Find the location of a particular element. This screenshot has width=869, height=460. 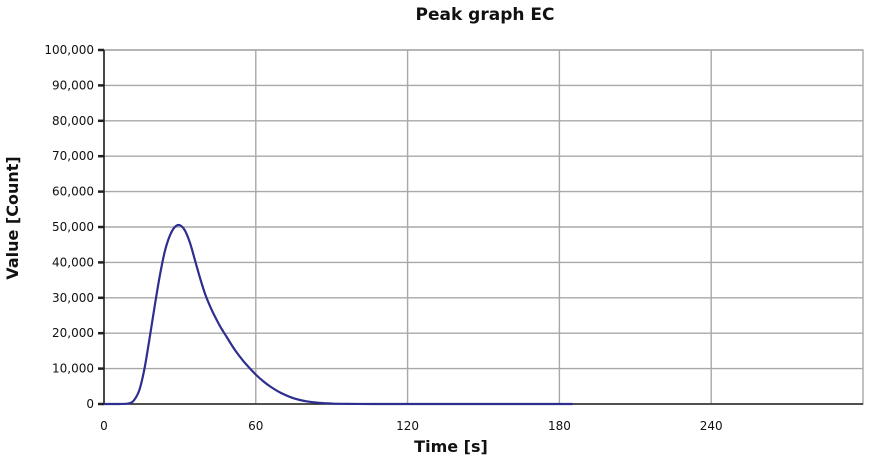

y-tick-label: 70,000 is located at coordinates (73, 156).